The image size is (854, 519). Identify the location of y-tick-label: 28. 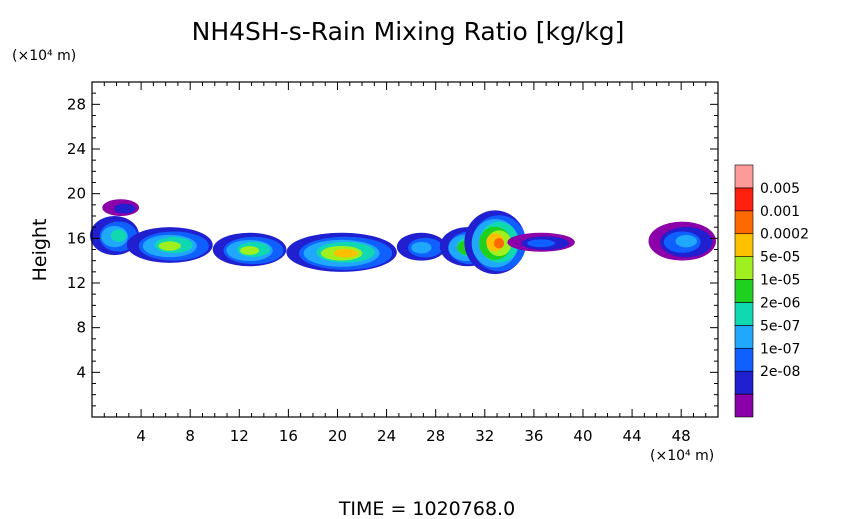
(76, 104).